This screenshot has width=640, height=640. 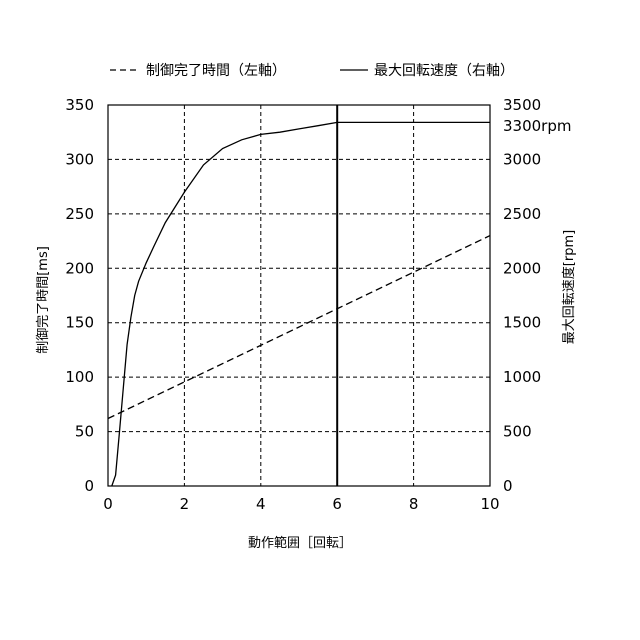 I want to click on y-axis-label-left: 制御完了時間[ms], so click(x=43, y=300).